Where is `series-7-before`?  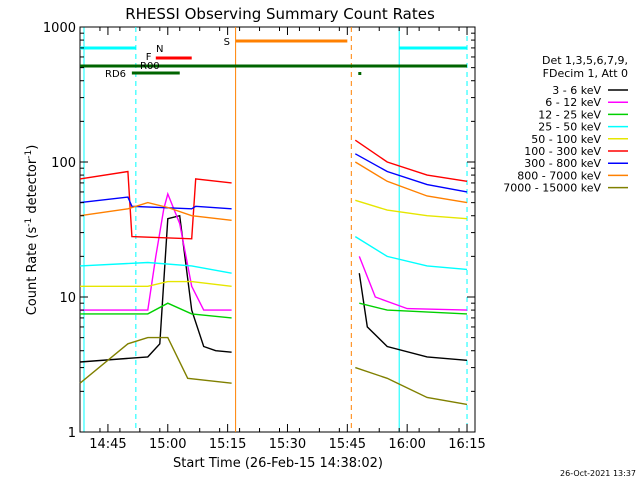 series-7-before is located at coordinates (155, 211).